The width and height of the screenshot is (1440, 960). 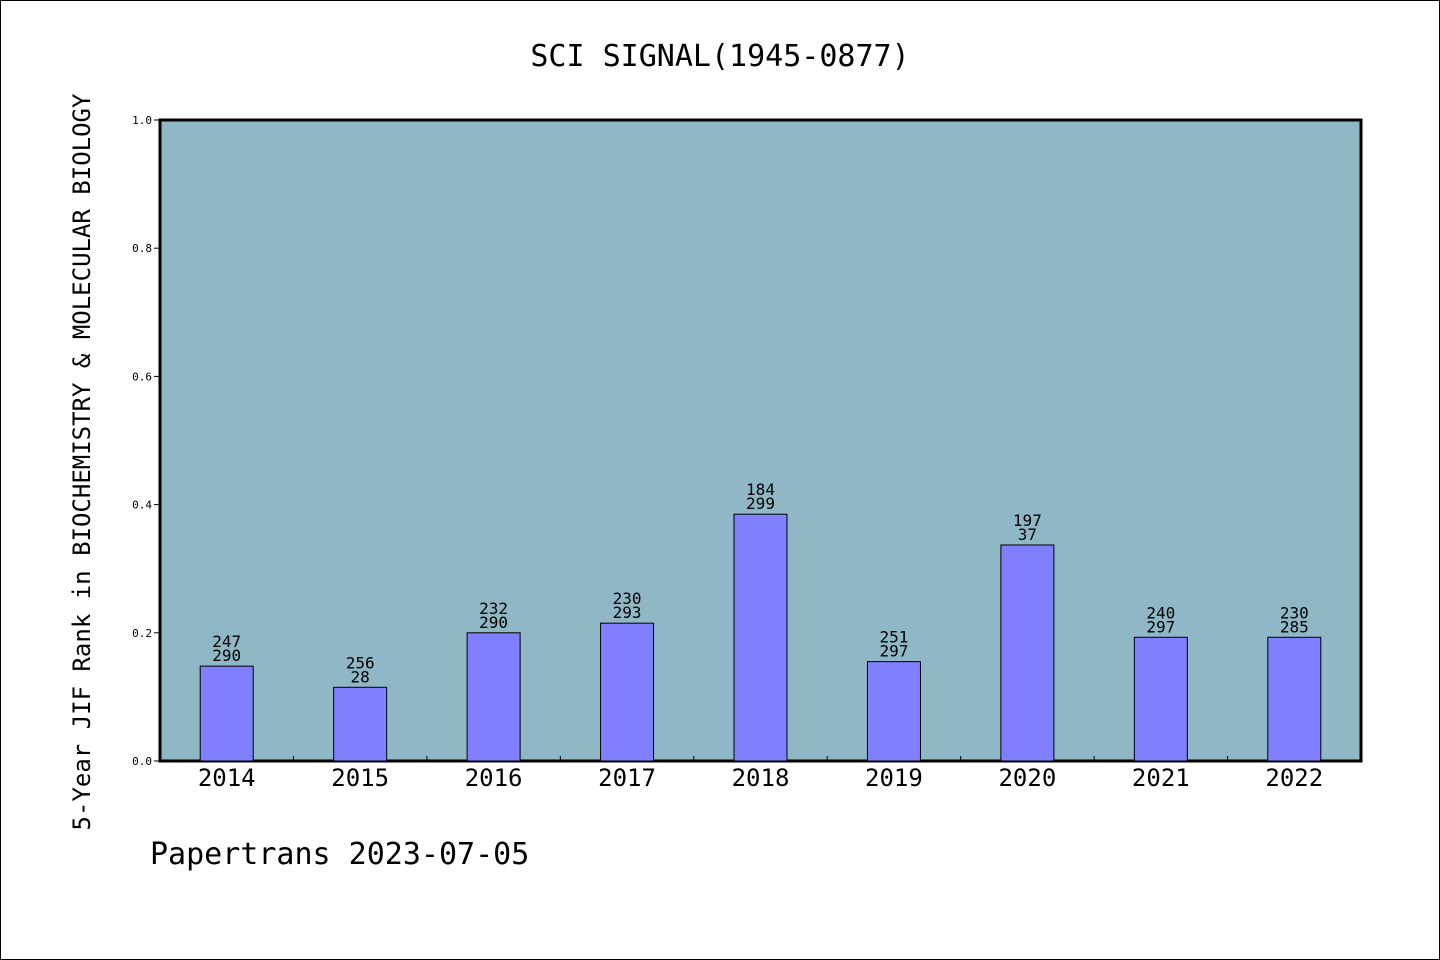 I want to click on y-axis-ticks: 0.0 0.2 0.4 0.6 0.8 1.0, so click(x=146, y=441).